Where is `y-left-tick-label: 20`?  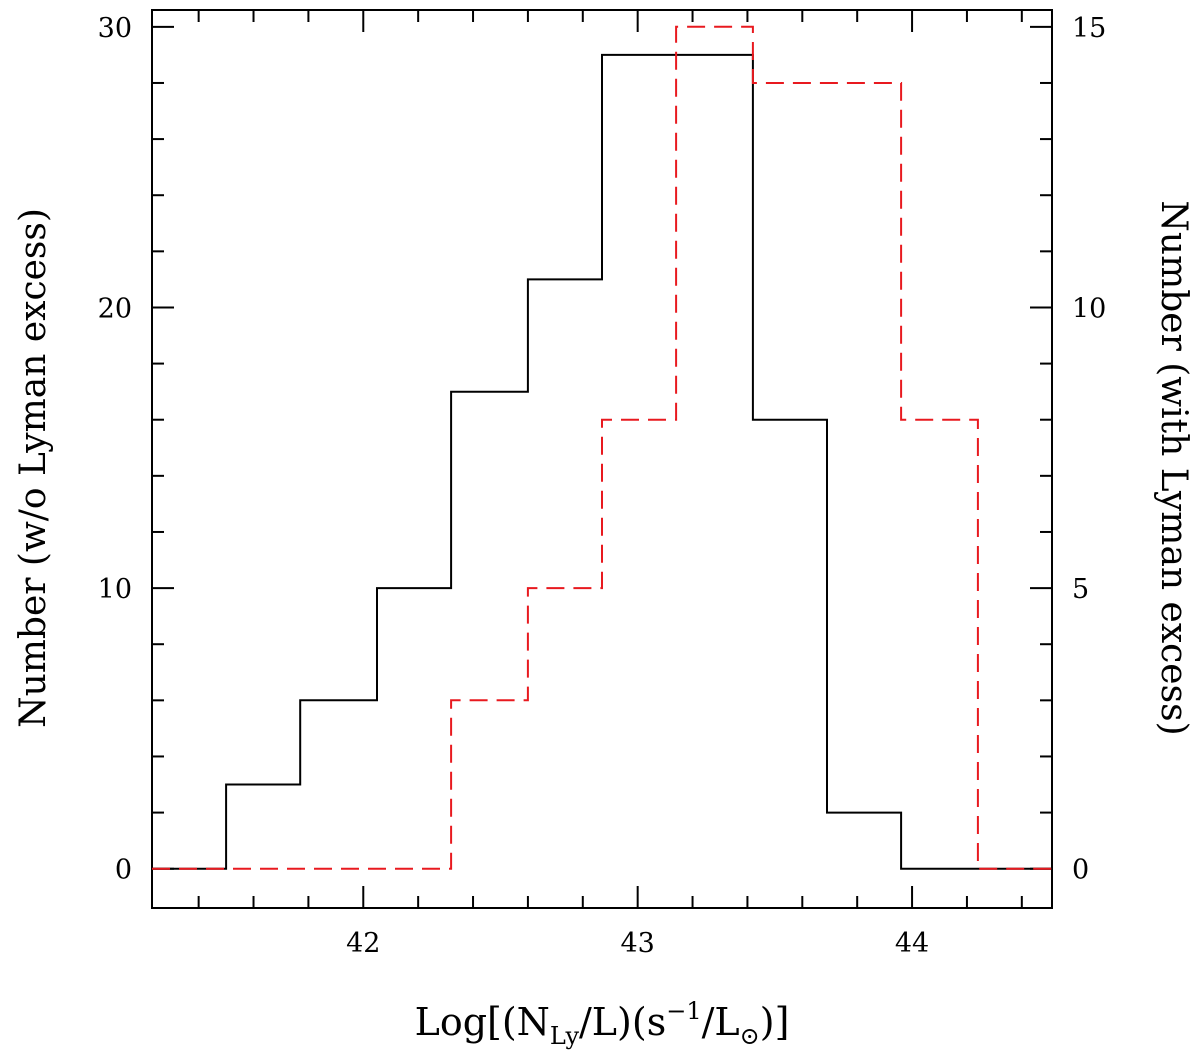
y-left-tick-label: 20 is located at coordinates (115, 308).